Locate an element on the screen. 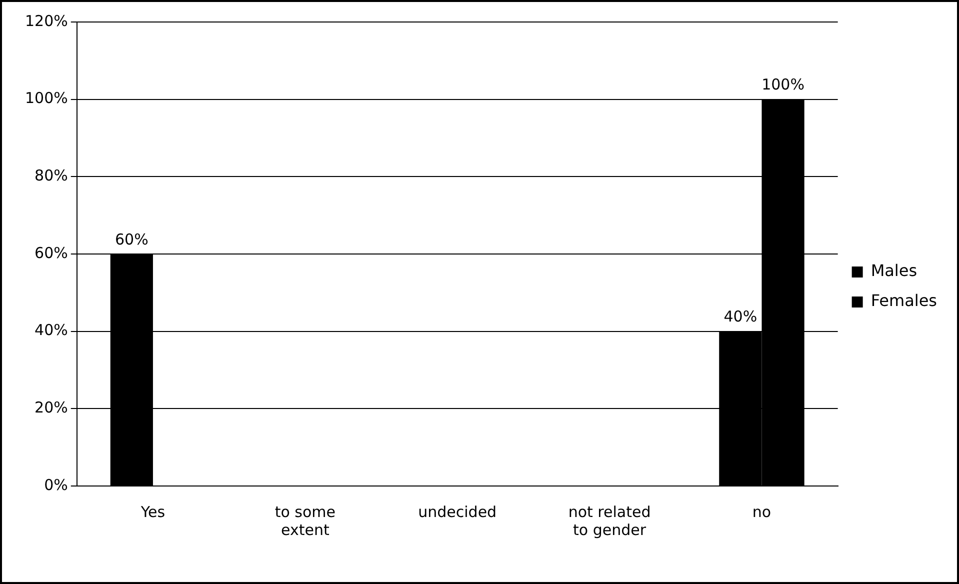 Image resolution: width=959 pixels, height=584 pixels. x-tick-label: to some extent is located at coordinates (305, 520).